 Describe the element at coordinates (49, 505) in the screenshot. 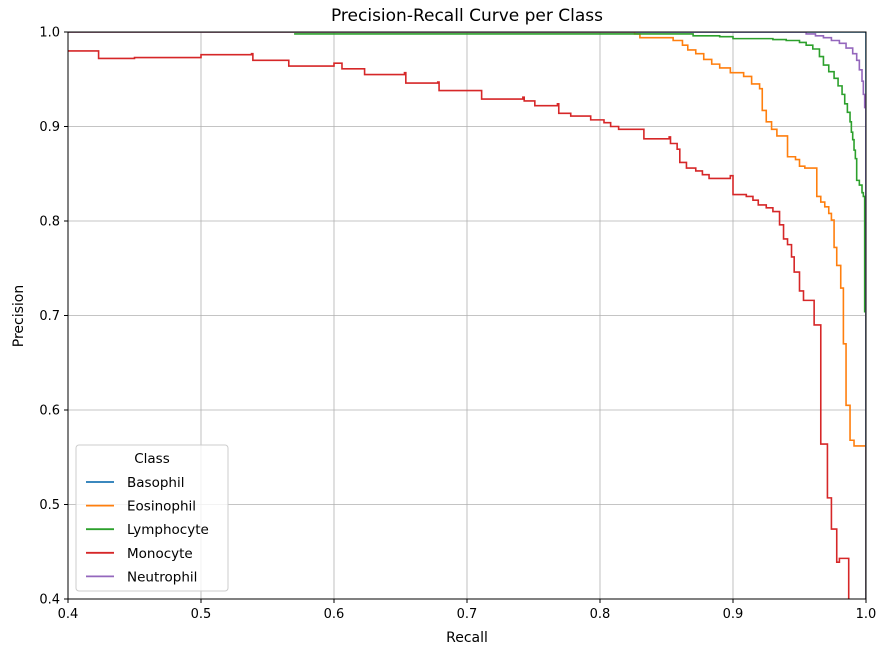

I see `y-tick-label: 0.5` at that location.